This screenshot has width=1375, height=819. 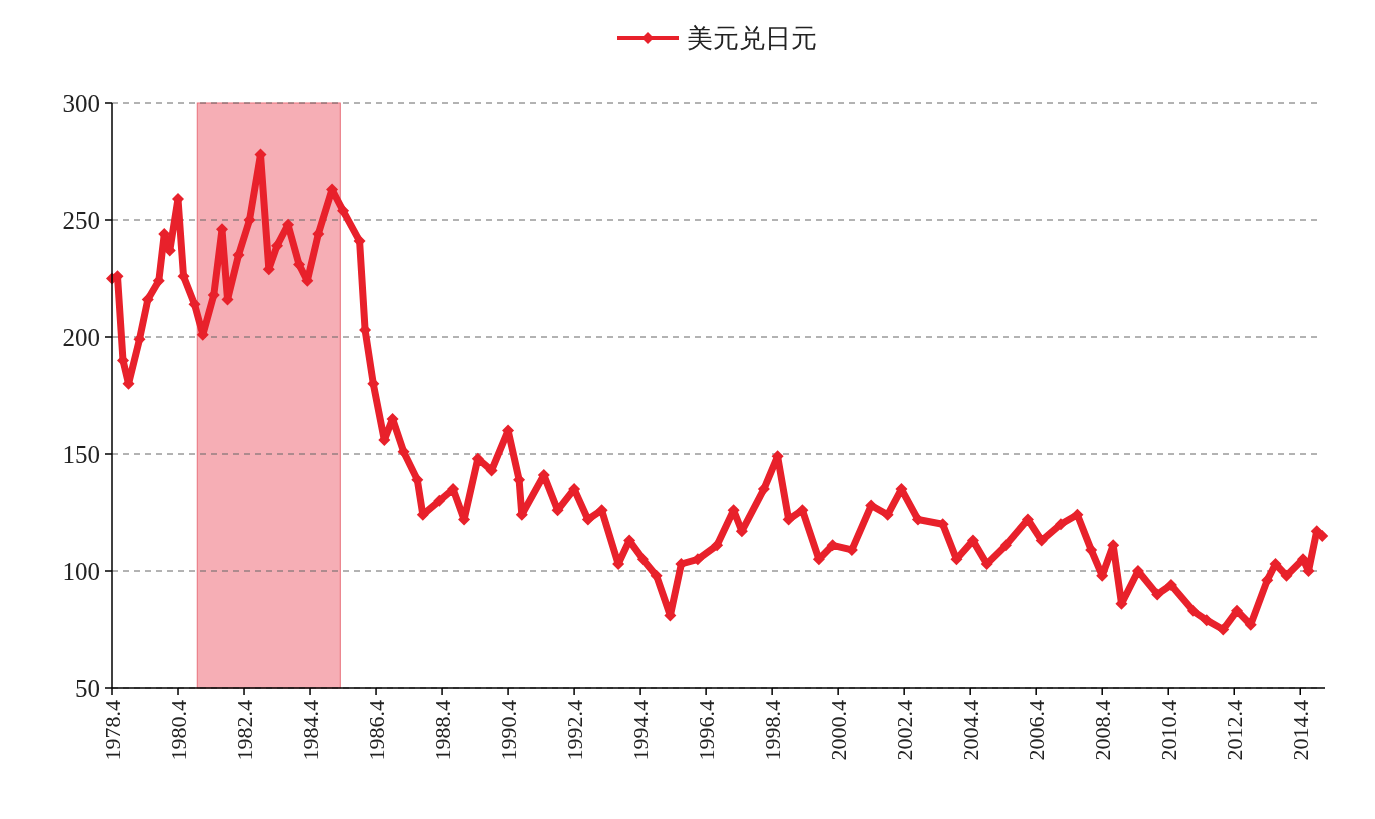 I want to click on x-tick-label: 2008.4, so click(x=1103, y=730).